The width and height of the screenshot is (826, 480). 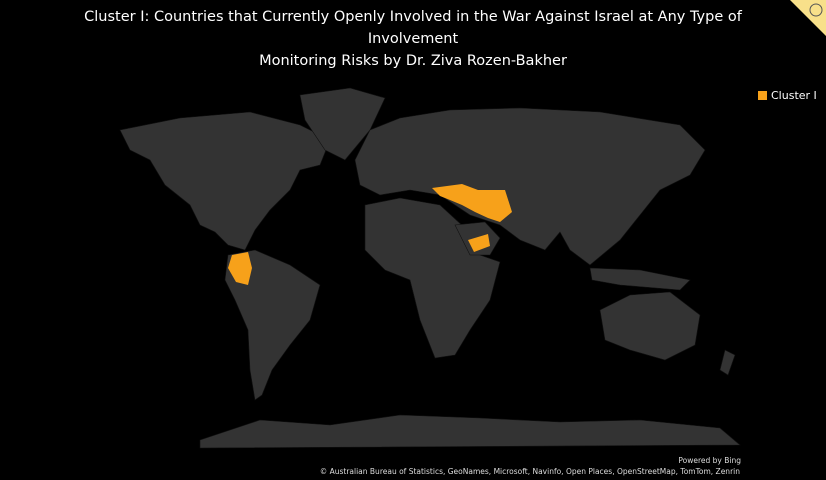 What do you see at coordinates (640, 279) in the screenshot?
I see `indonesia` at bounding box center [640, 279].